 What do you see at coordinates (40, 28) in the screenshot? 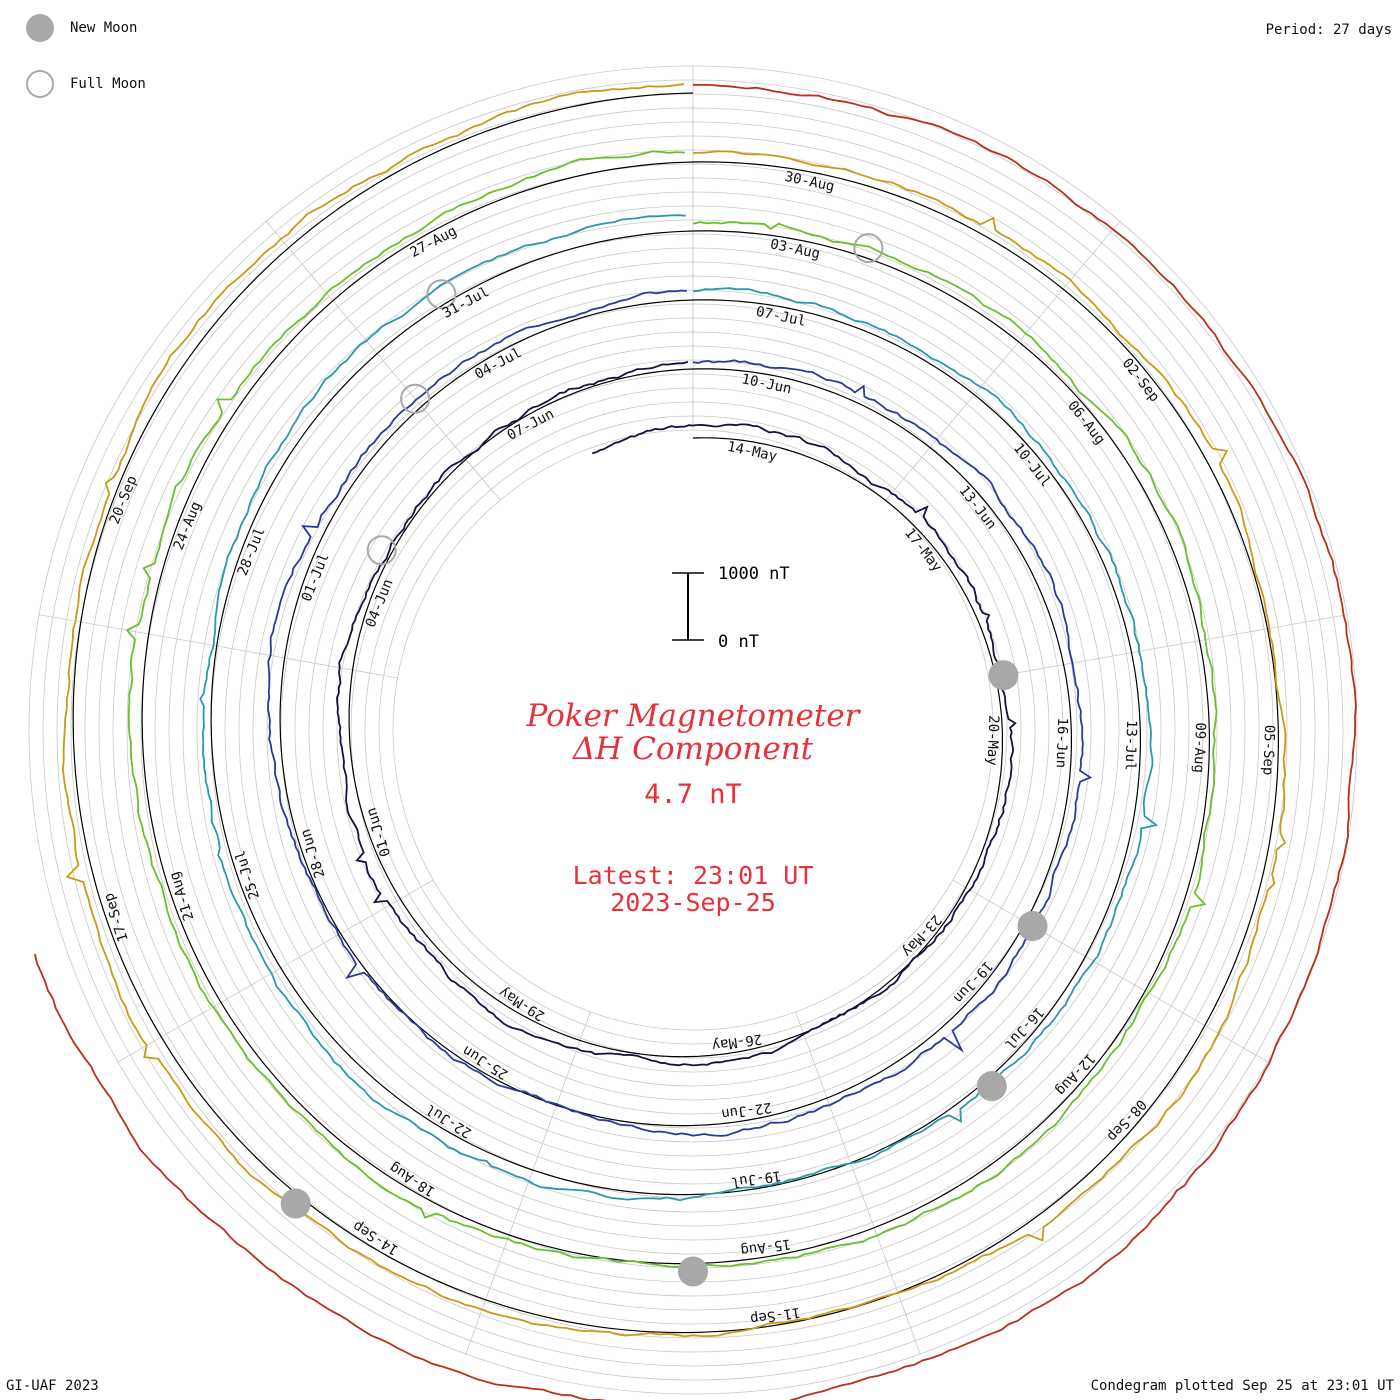
I see `new-moon-icon` at bounding box center [40, 28].